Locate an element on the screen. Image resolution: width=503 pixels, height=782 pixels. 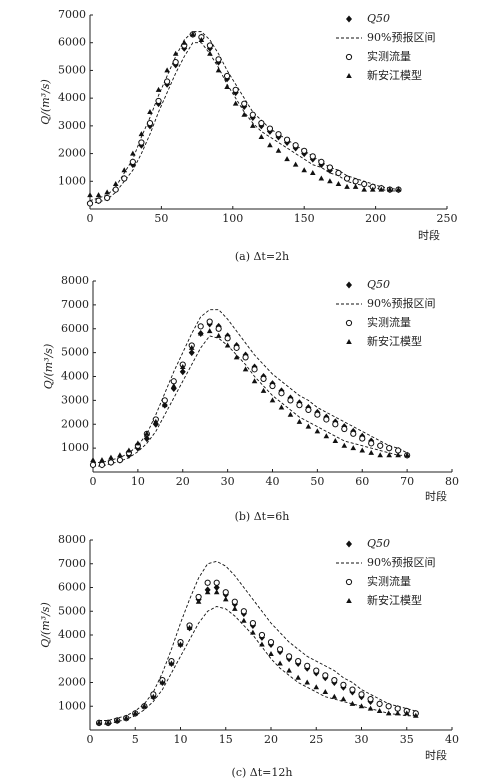
legend-label: 新安江模型 is located at coordinates (394, 600).